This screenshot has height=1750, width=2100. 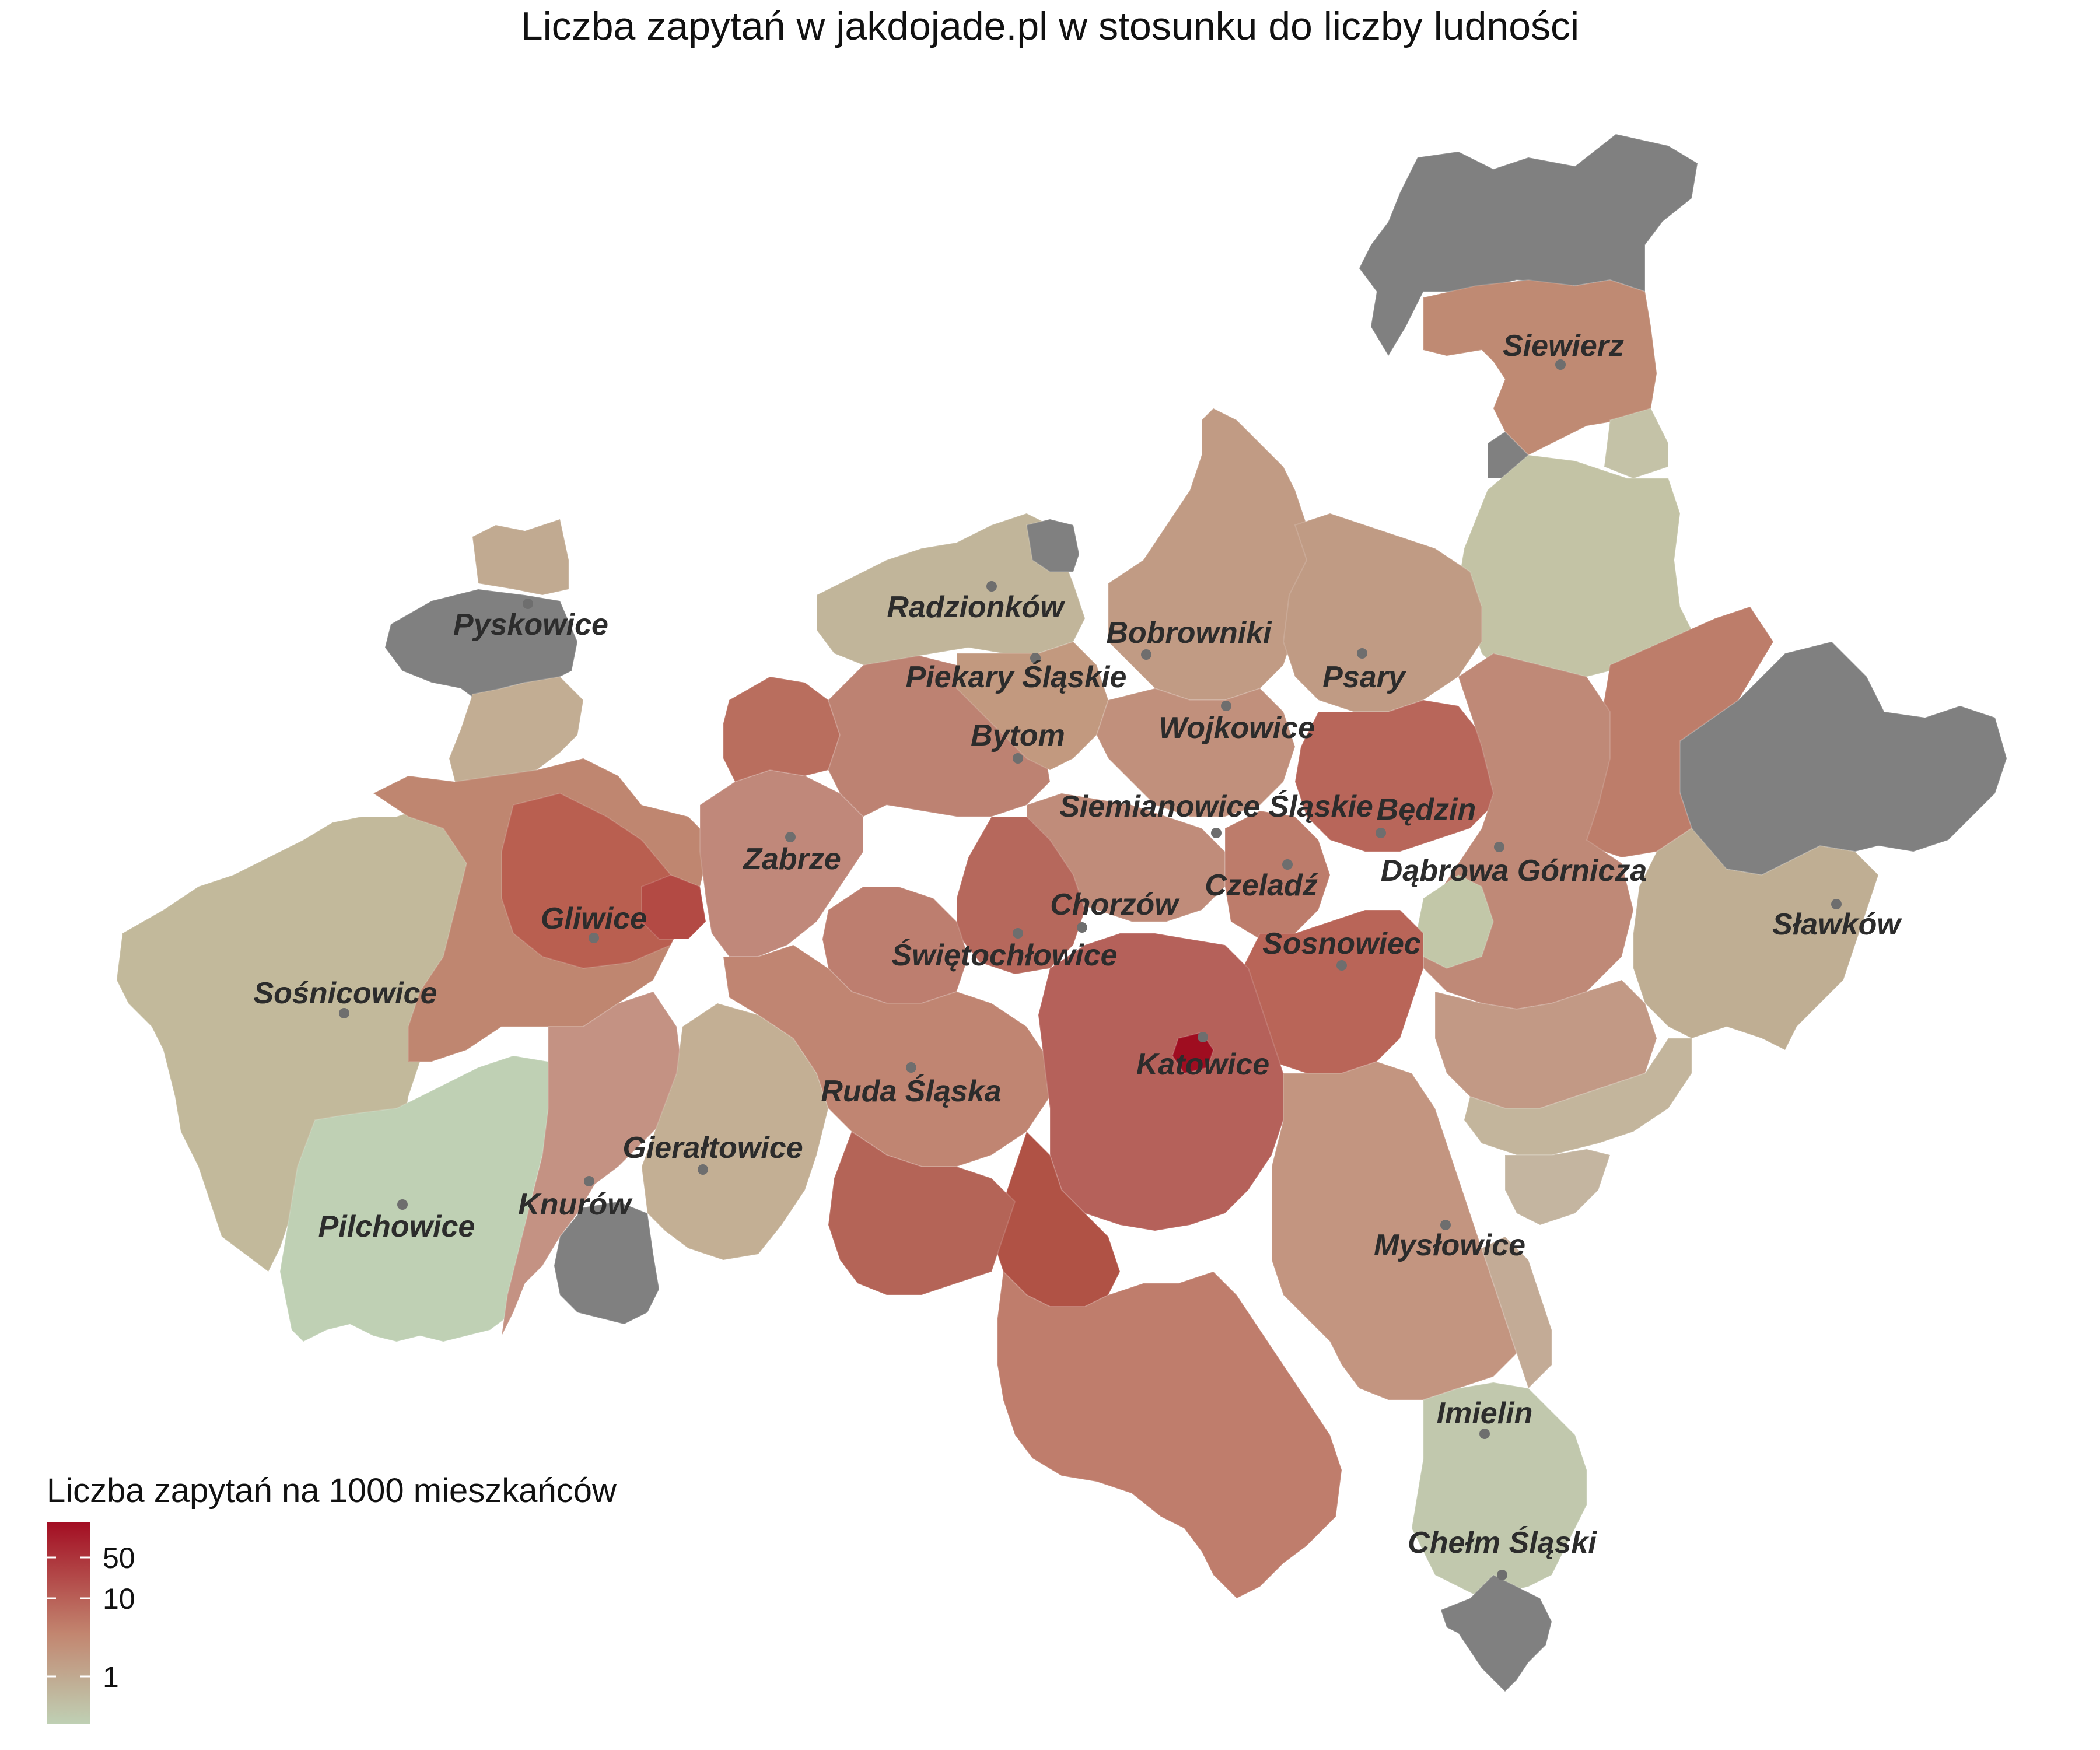 What do you see at coordinates (1382, 612) in the screenshot?
I see `region-psary` at bounding box center [1382, 612].